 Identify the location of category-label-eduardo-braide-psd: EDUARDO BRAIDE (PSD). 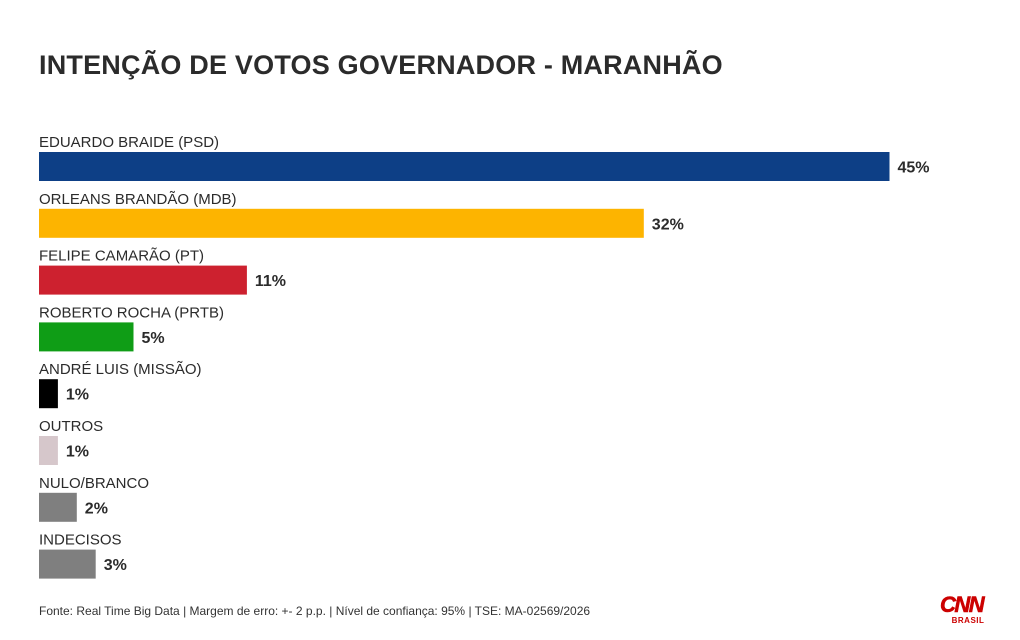
(129, 142).